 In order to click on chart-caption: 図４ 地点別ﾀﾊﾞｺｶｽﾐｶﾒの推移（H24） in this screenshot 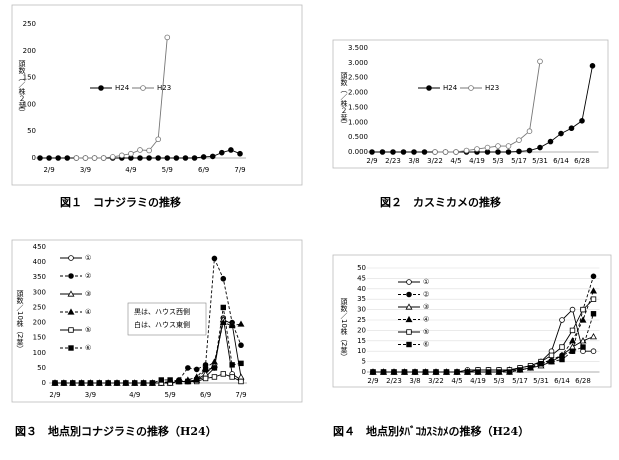, I will do `click(431, 431)`.